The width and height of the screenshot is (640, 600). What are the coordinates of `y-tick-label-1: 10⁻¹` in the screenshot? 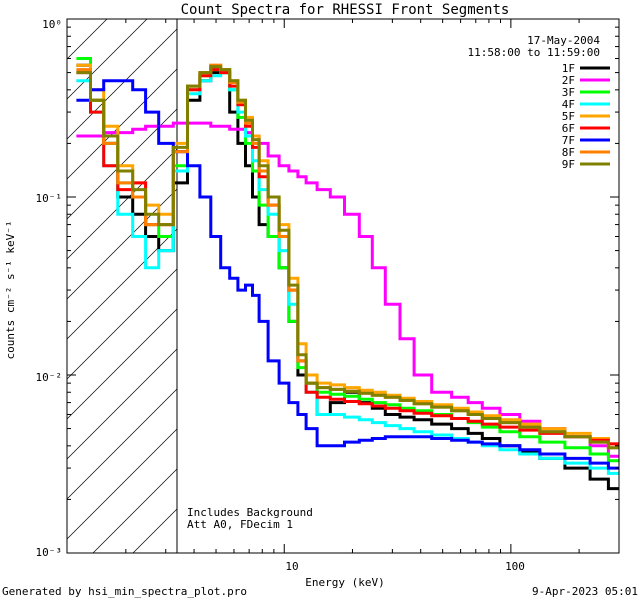 It's located at (49, 198).